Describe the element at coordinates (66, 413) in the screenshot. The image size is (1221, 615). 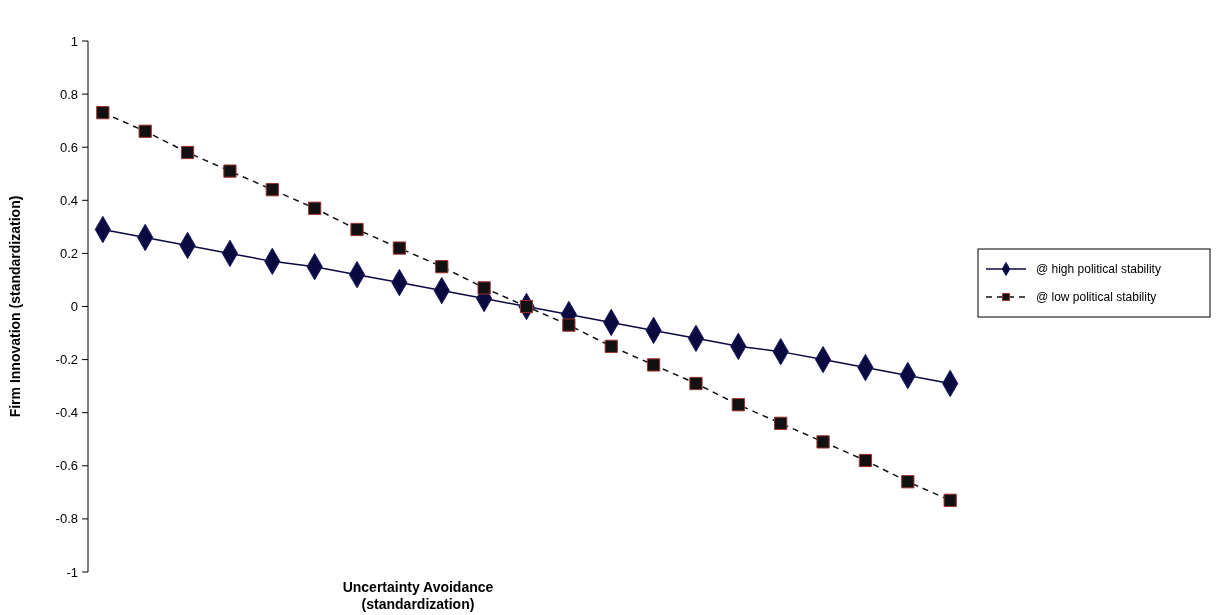
I see `y-tick-label: -0.4` at that location.